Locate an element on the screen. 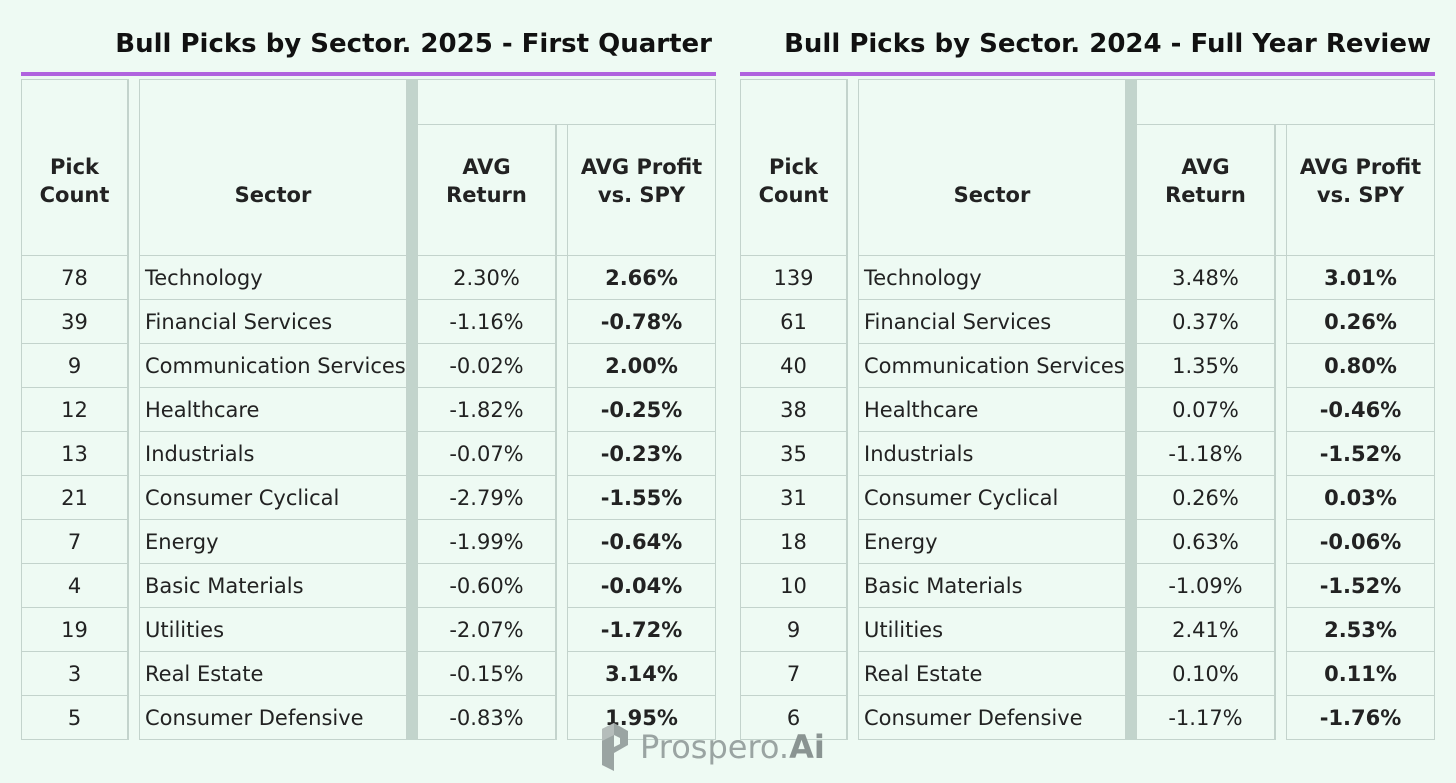  prospero-logo-icon is located at coordinates (615, 747).